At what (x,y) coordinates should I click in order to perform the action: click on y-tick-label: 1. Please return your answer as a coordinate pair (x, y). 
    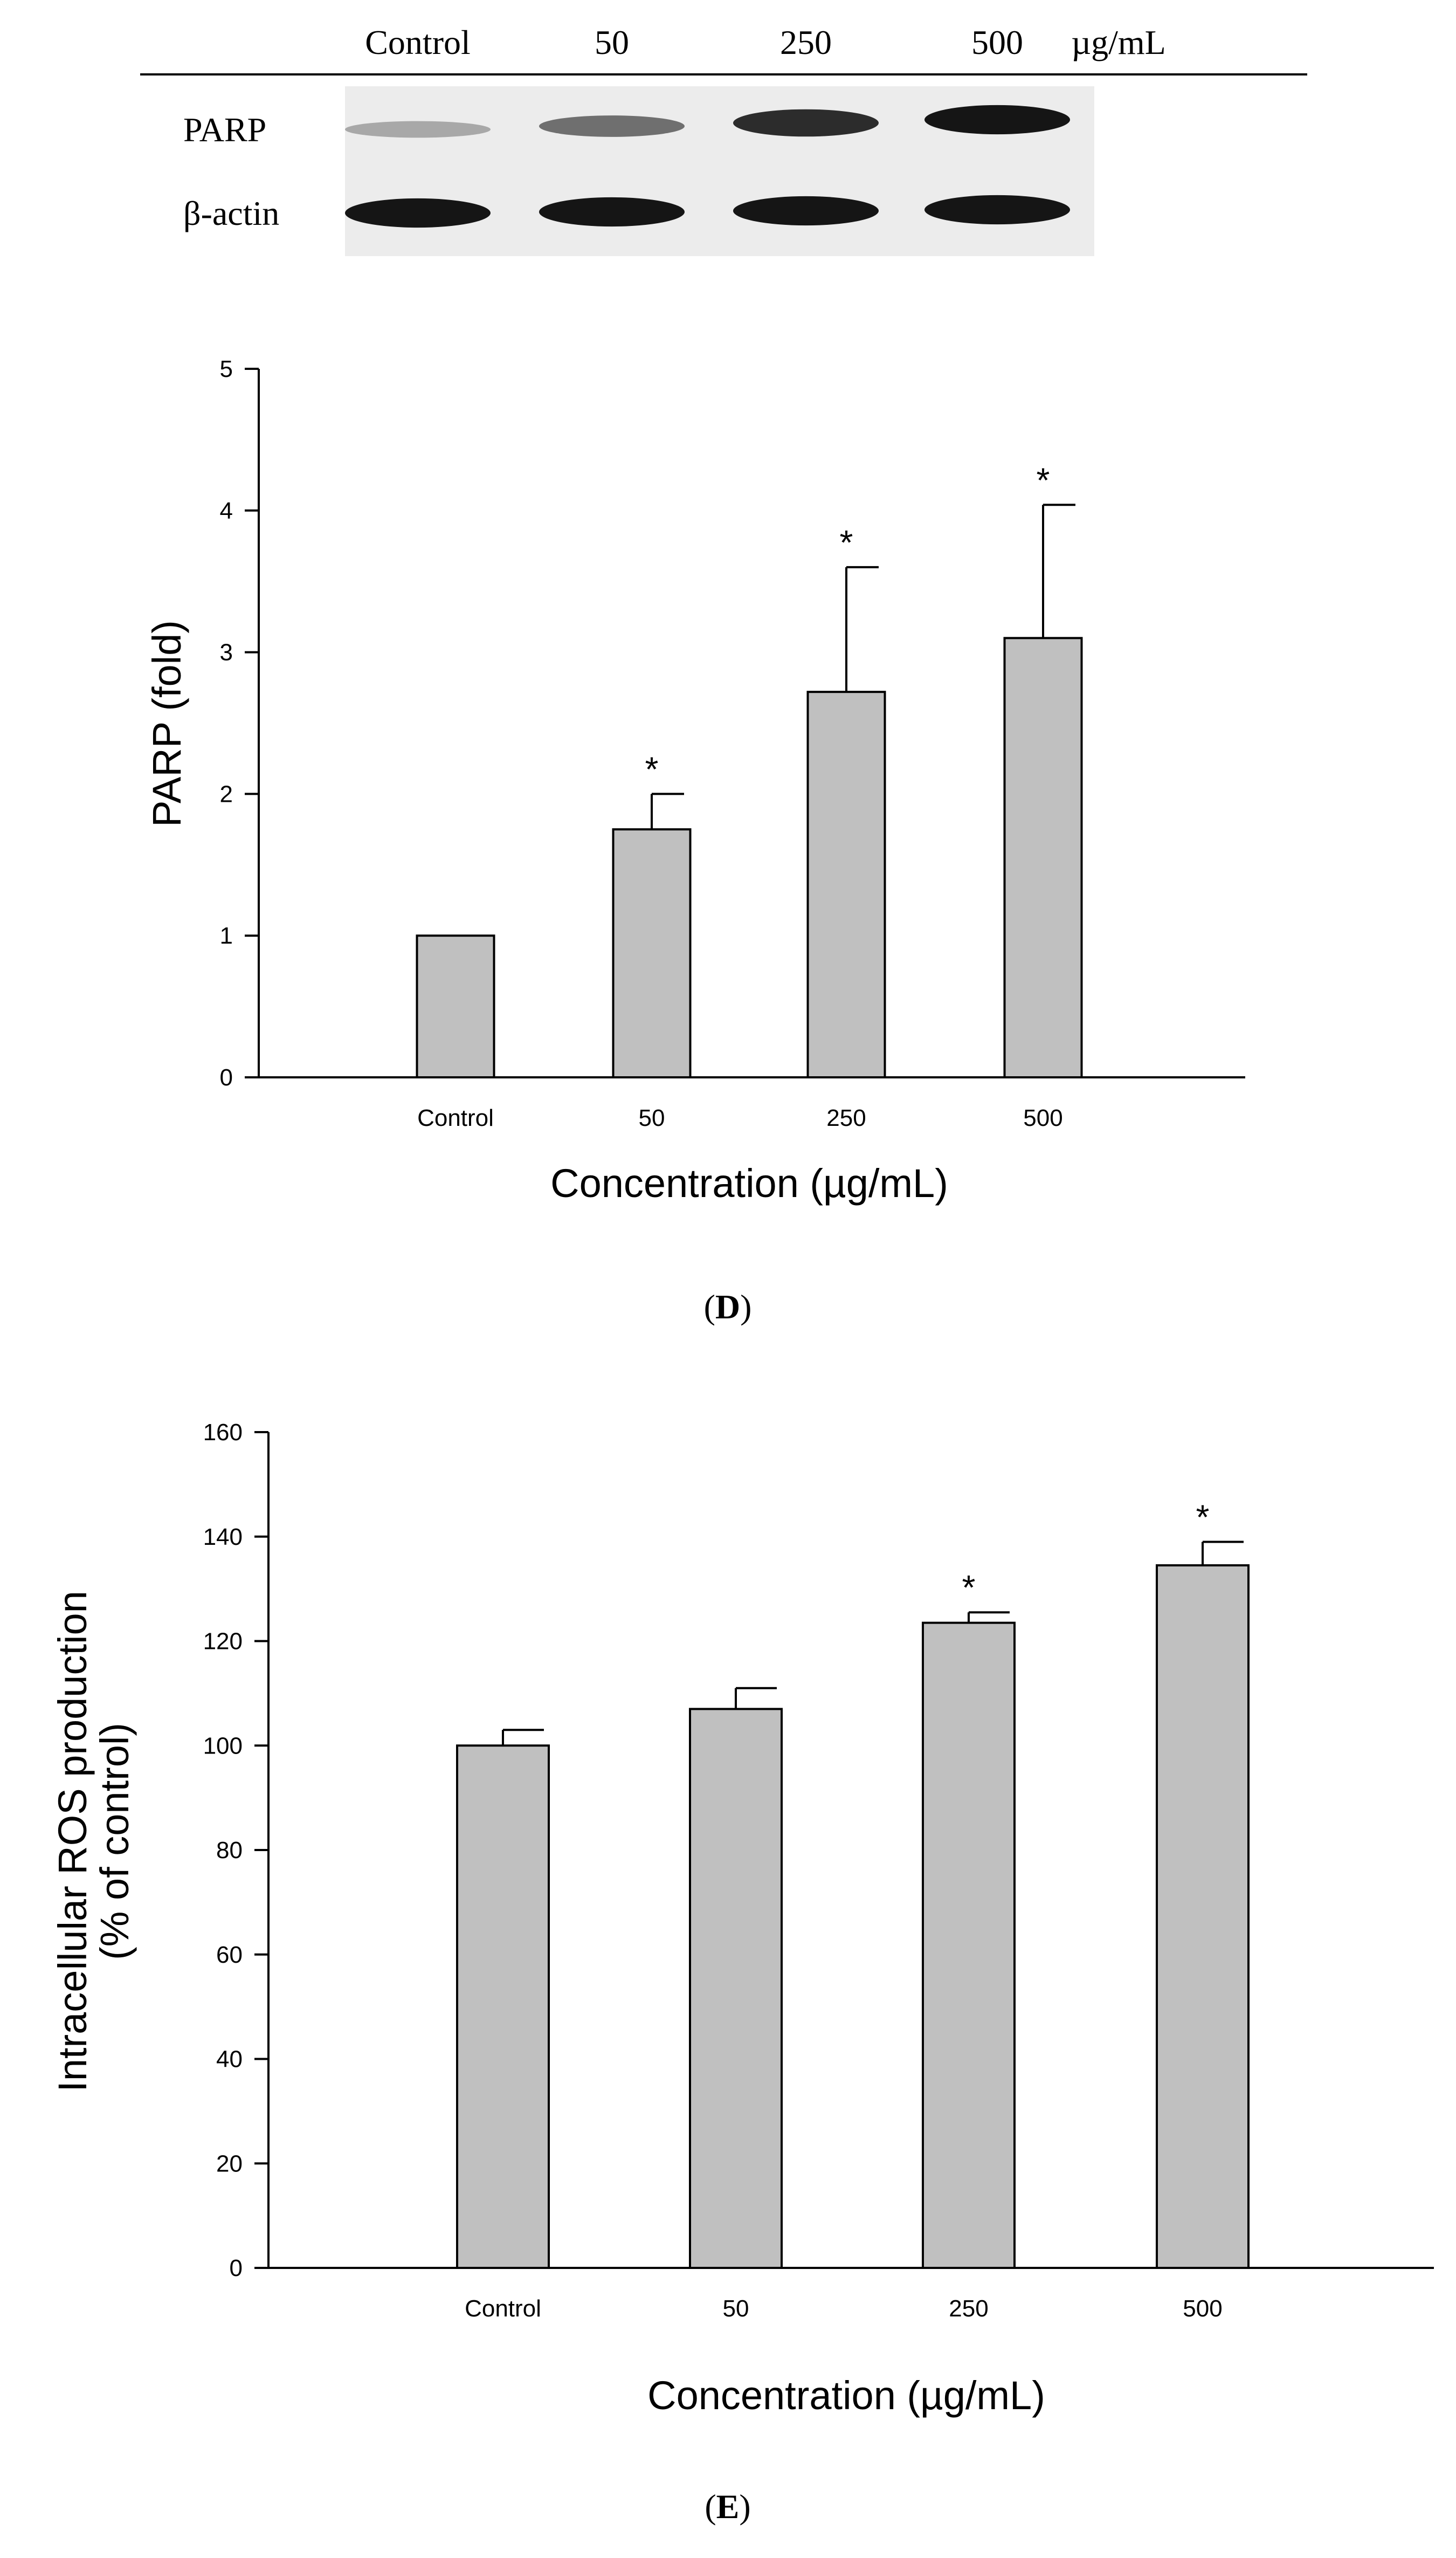
    Looking at the image, I should click on (227, 936).